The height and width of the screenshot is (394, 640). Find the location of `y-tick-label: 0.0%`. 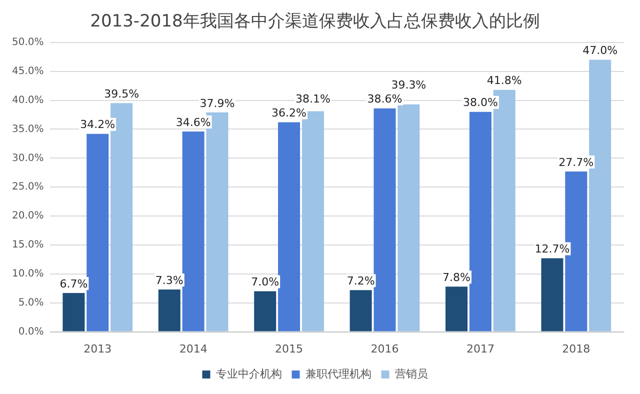

y-tick-label: 0.0% is located at coordinates (31, 332).